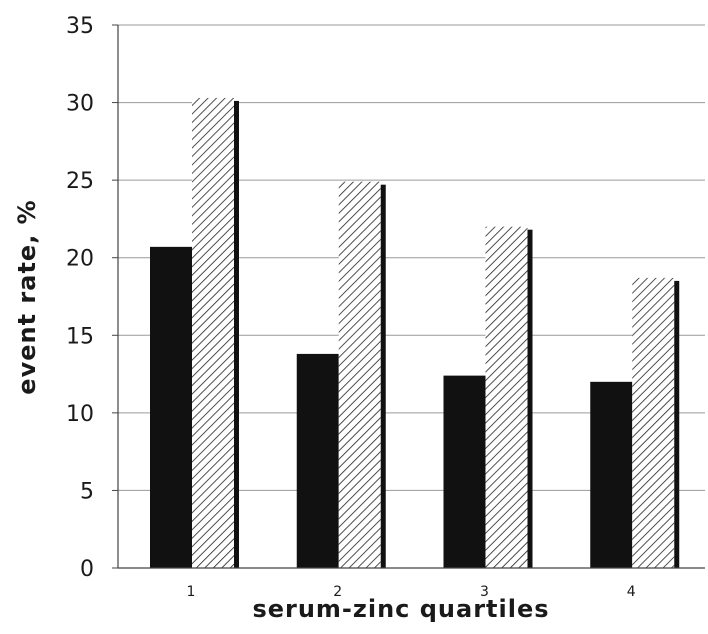  I want to click on x-tick-label: 2, so click(337, 592).